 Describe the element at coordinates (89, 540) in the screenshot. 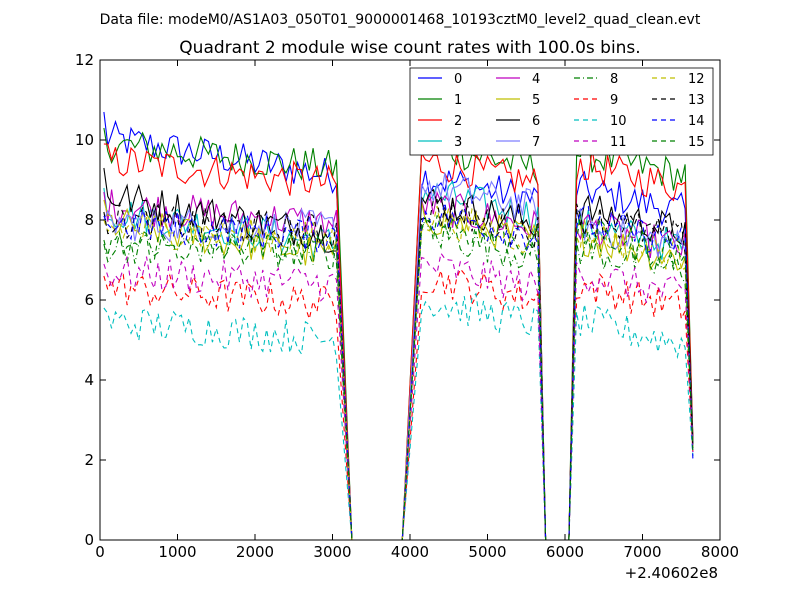

I see `y-tick-label: 0` at that location.